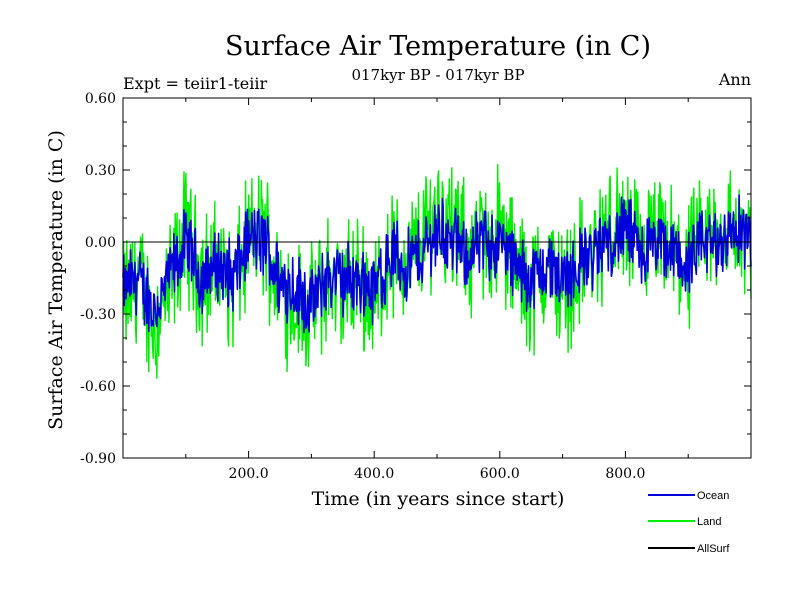 The width and height of the screenshot is (800, 600). Describe the element at coordinates (100, 243) in the screenshot. I see `y-tick-label: 0.00` at that location.